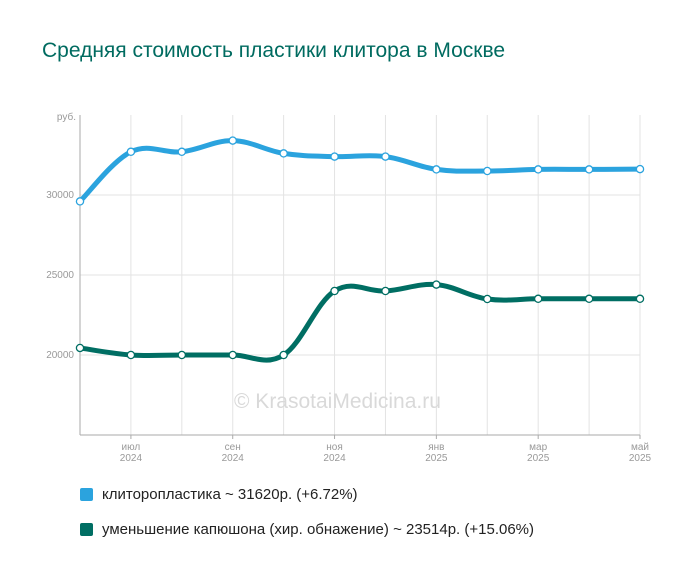 This screenshot has height=578, width=700. Describe the element at coordinates (230, 494) in the screenshot. I see `legend-label-series-1: клиторопластика ~ 31620р. (+6.72%)` at that location.